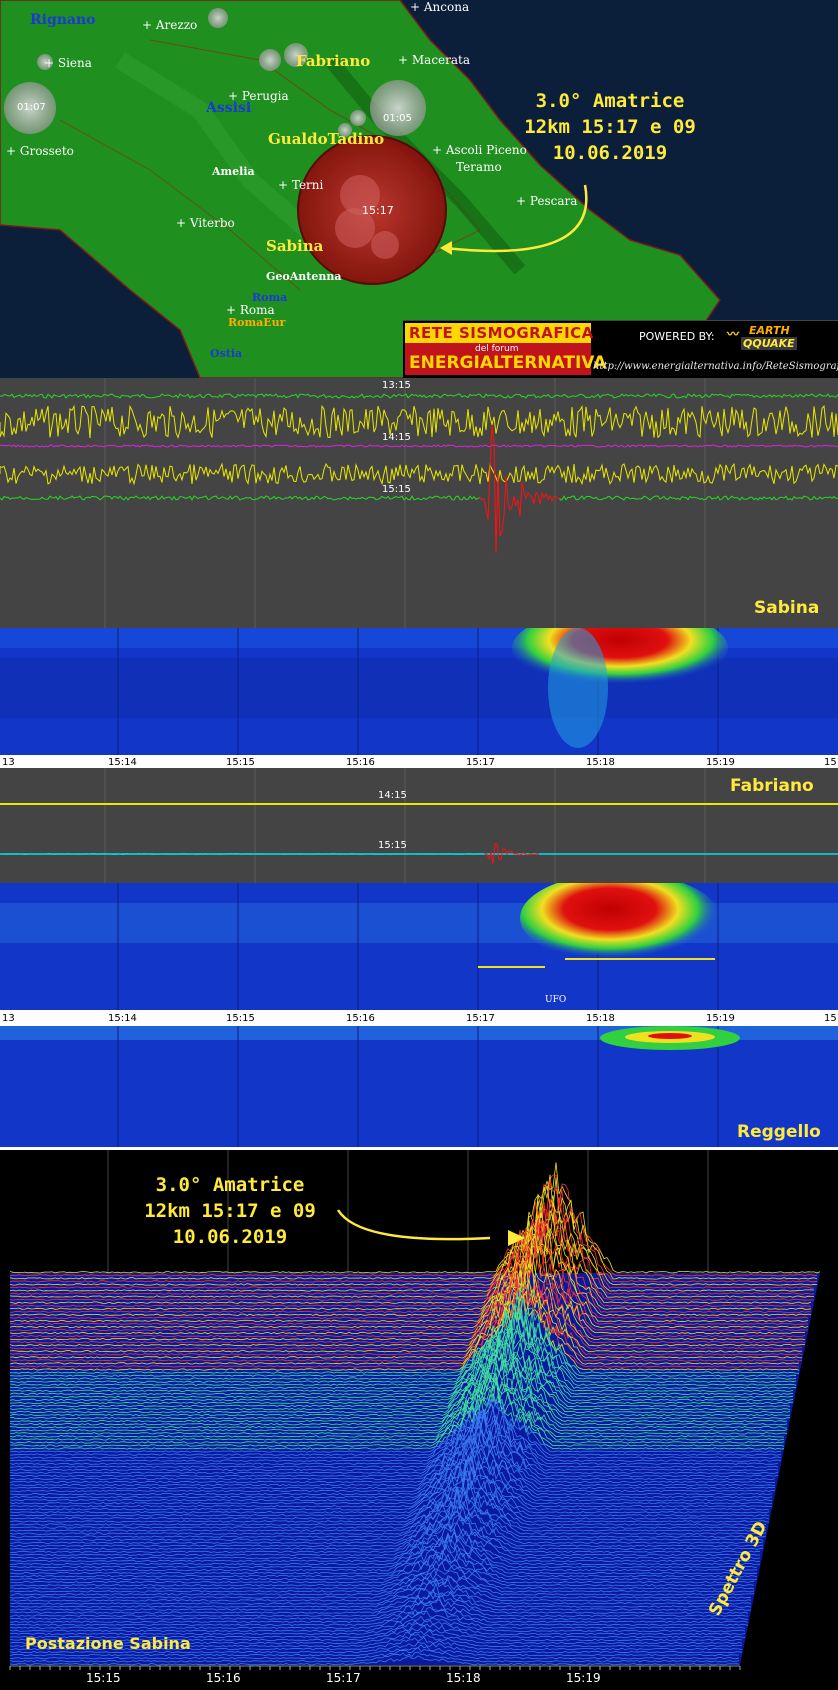  I want to click on sabina-helicorder: 13:15 14:15 15:15 Sabina, so click(419, 503).